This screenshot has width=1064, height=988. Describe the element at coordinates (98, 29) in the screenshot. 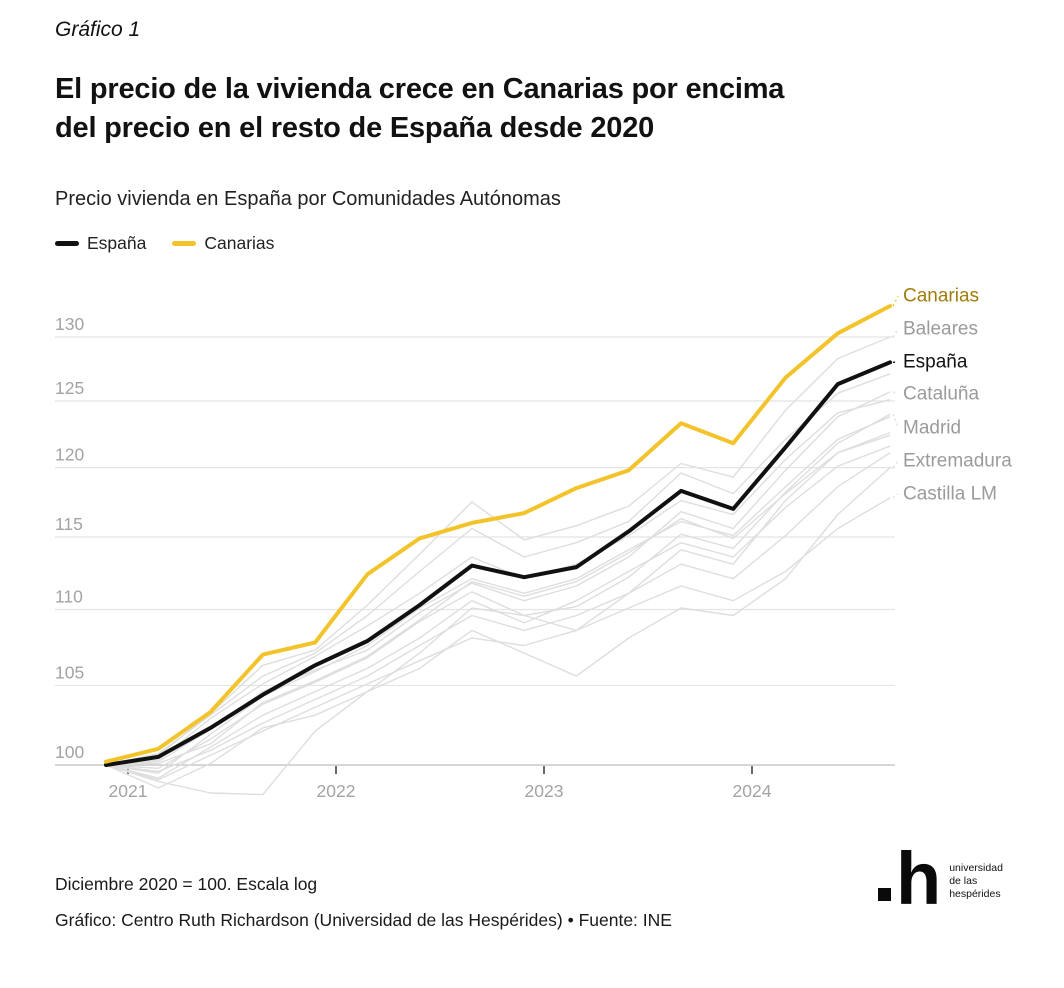

I see `chart-kicker: Gráfico 1` at that location.